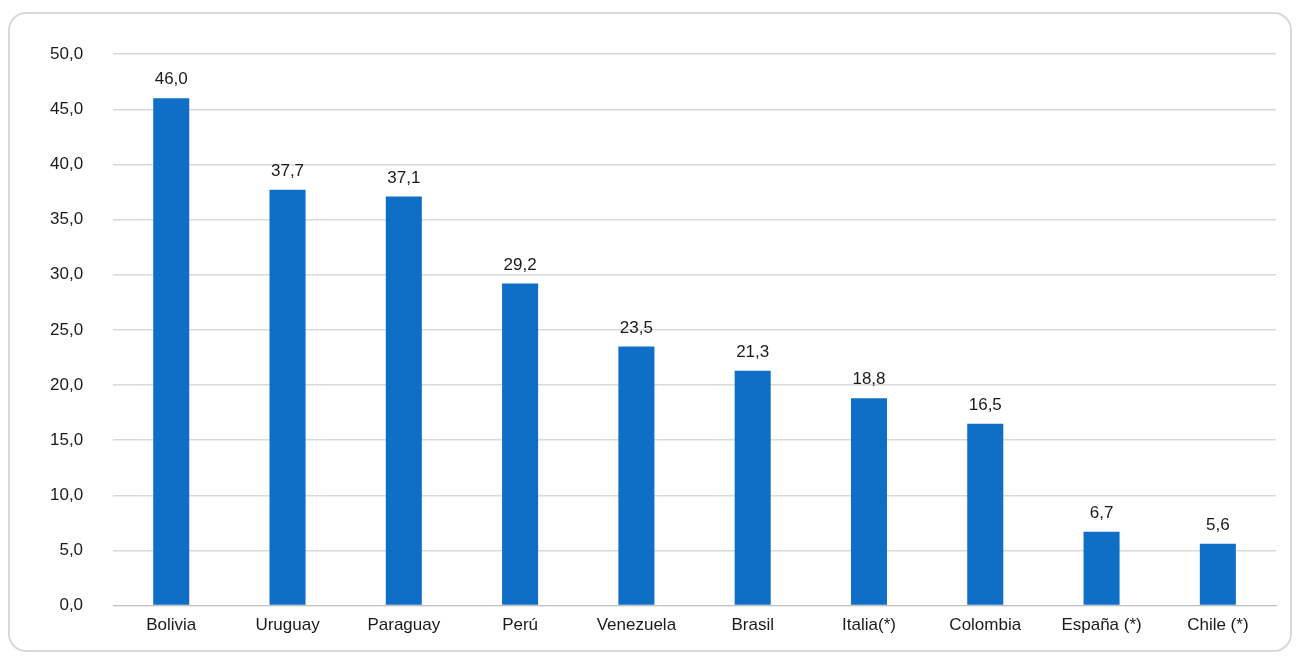 The image size is (1296, 659). I want to click on y-tick-label: 5,0, so click(71, 550).